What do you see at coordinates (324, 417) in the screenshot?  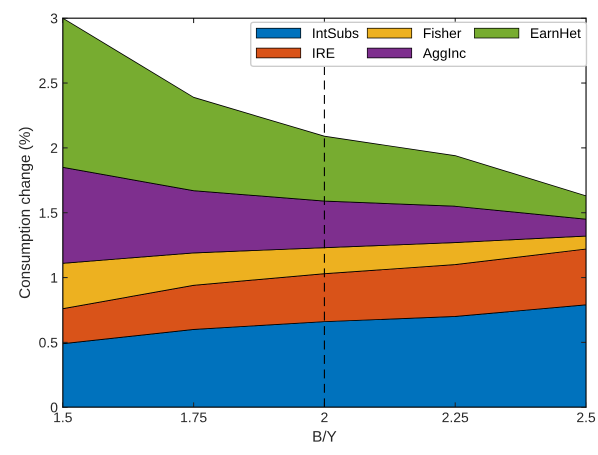 I see `x-tick-label: 2` at bounding box center [324, 417].